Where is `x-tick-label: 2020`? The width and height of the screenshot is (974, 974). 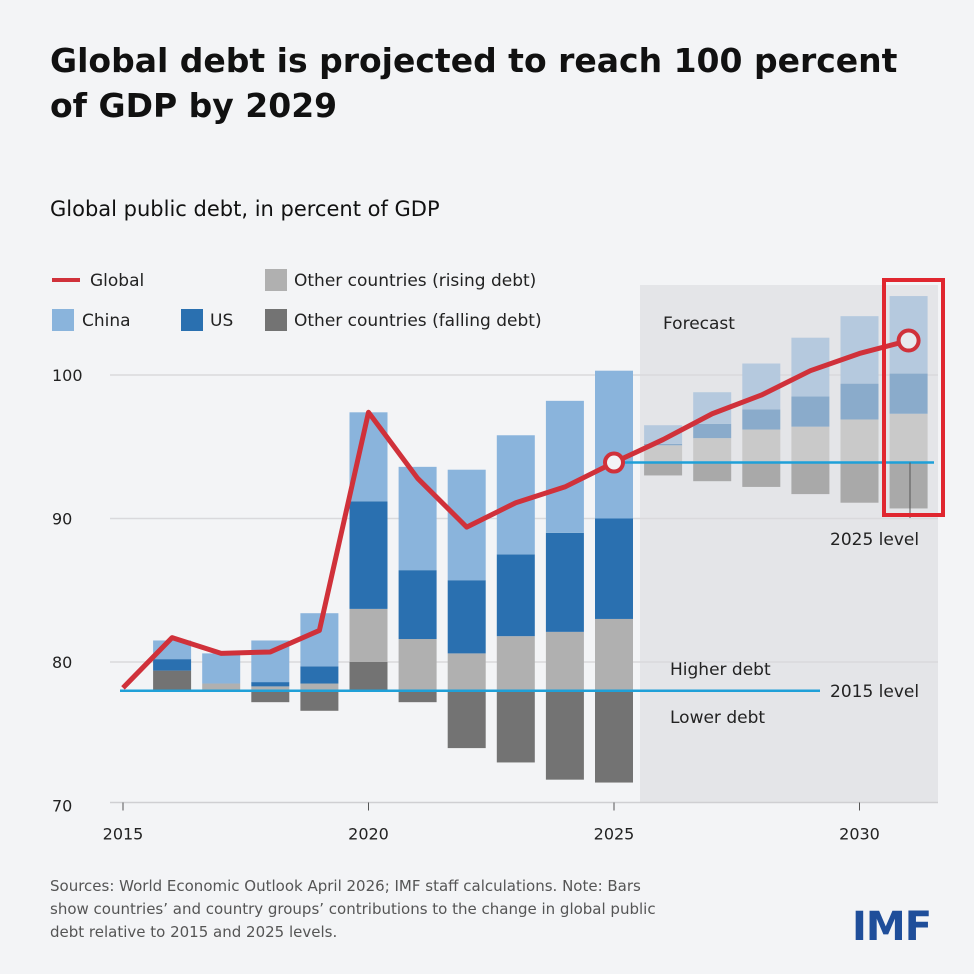 x-tick-label: 2020 is located at coordinates (368, 834).